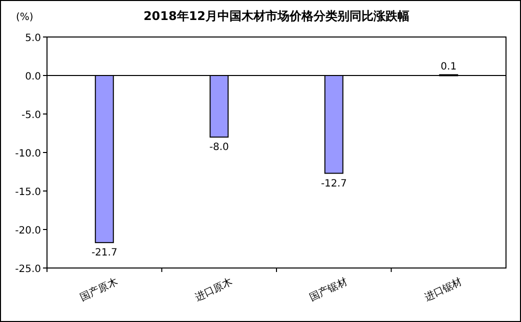  Describe the element at coordinates (33, 38) in the screenshot. I see `y-tick-label: 5.0` at that location.